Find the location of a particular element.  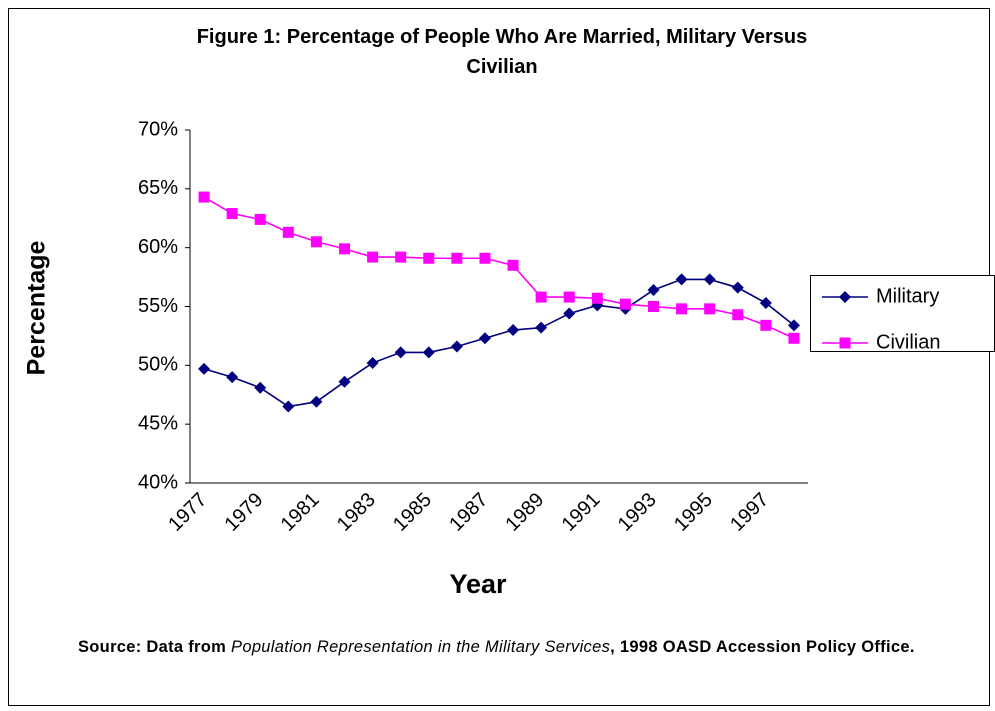

x-tick-label: 1989 is located at coordinates (524, 512).